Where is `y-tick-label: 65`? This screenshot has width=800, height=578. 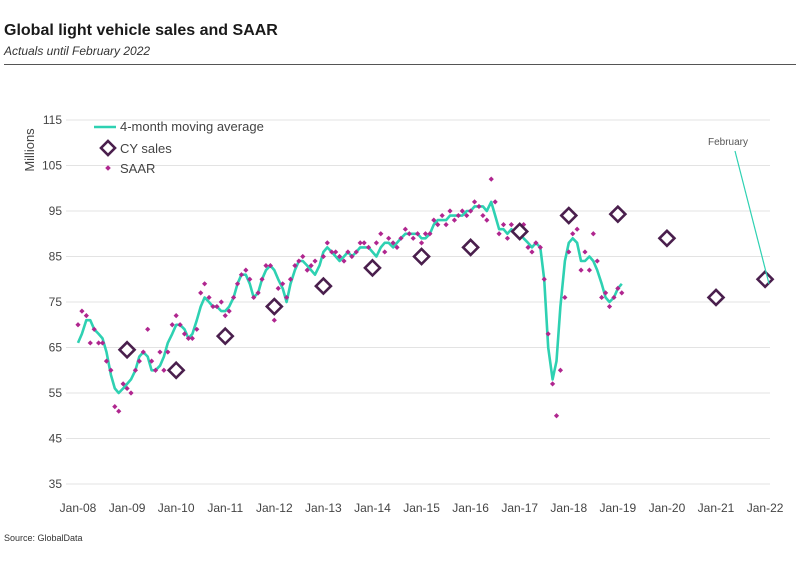
y-tick-label: 65 is located at coordinates (56, 348).